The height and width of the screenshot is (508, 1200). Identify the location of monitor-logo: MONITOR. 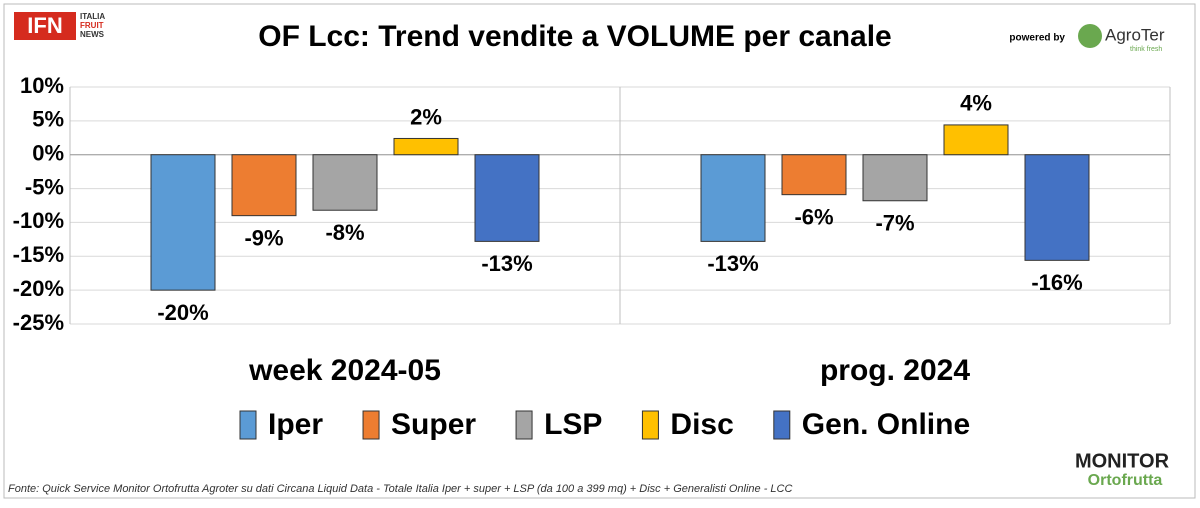
(1122, 461).